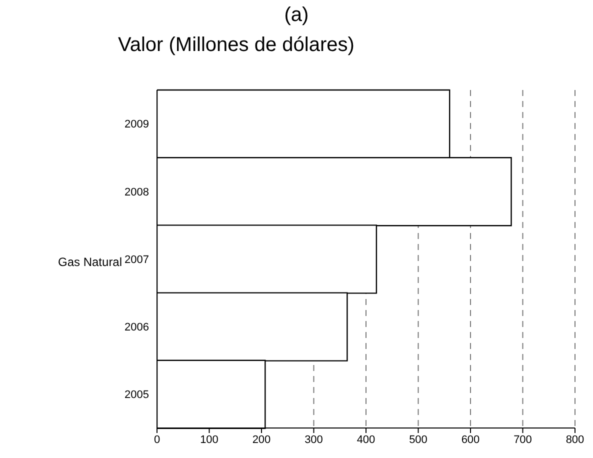  What do you see at coordinates (261, 440) in the screenshot?
I see `x-tick-label: 200` at bounding box center [261, 440].